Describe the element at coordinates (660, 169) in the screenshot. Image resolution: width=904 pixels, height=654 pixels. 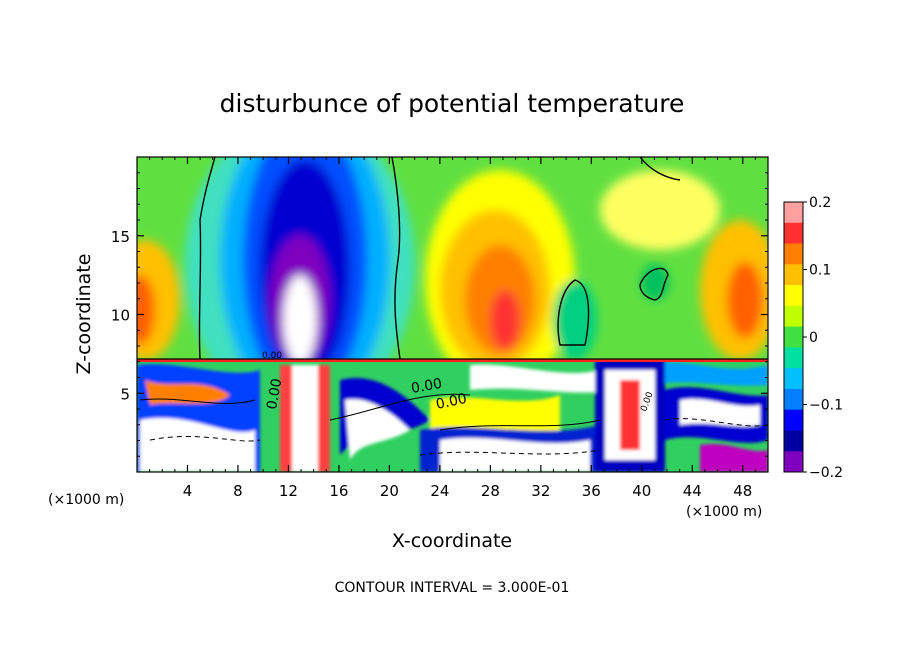
I see `contour-top-right` at that location.